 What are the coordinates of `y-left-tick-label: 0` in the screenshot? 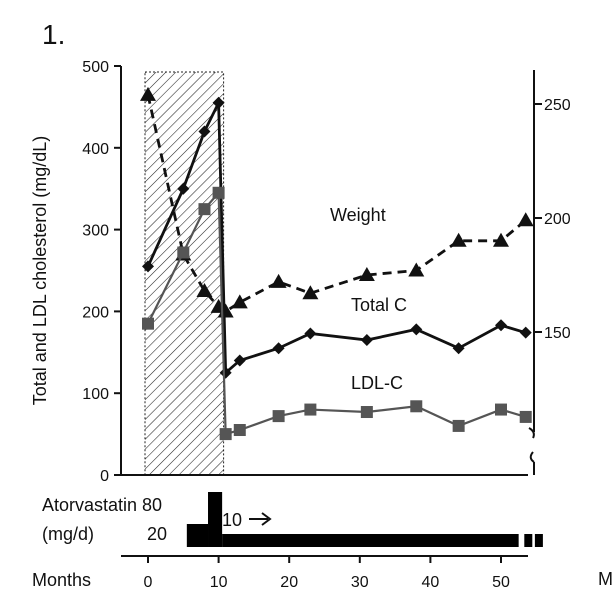 It's located at (104, 476).